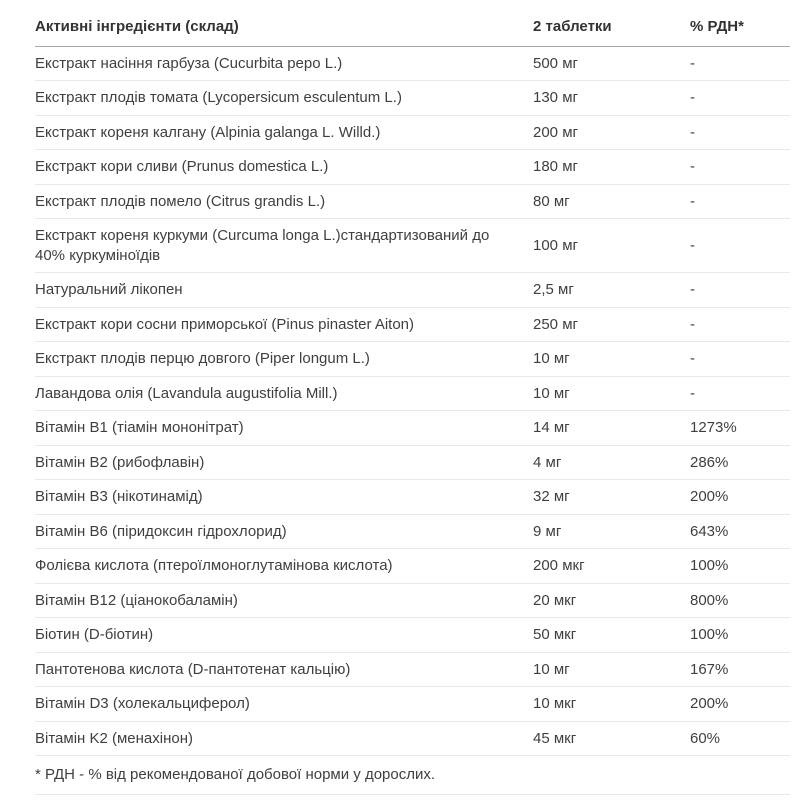  I want to click on ingredient-name-cell: Вітамін B12 (ціанокобаламін), so click(284, 600).